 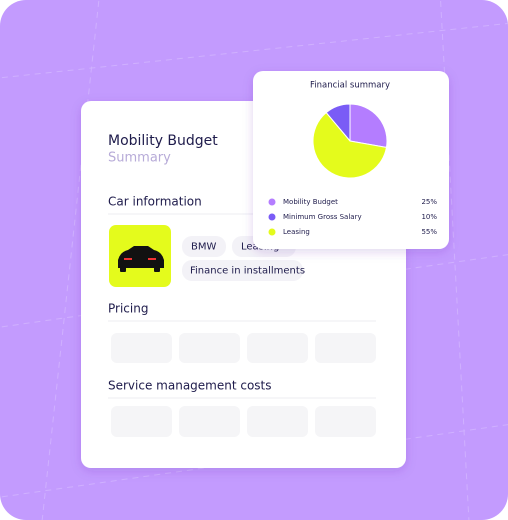 What do you see at coordinates (310, 202) in the screenshot?
I see `legend-label: Mobility Budget` at bounding box center [310, 202].